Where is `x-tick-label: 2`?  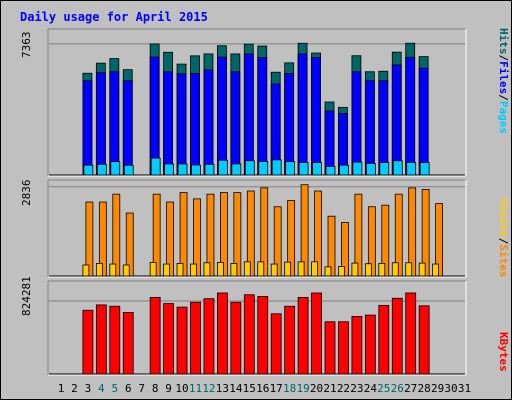
x-tick-label: 2 is located at coordinates (74, 388).